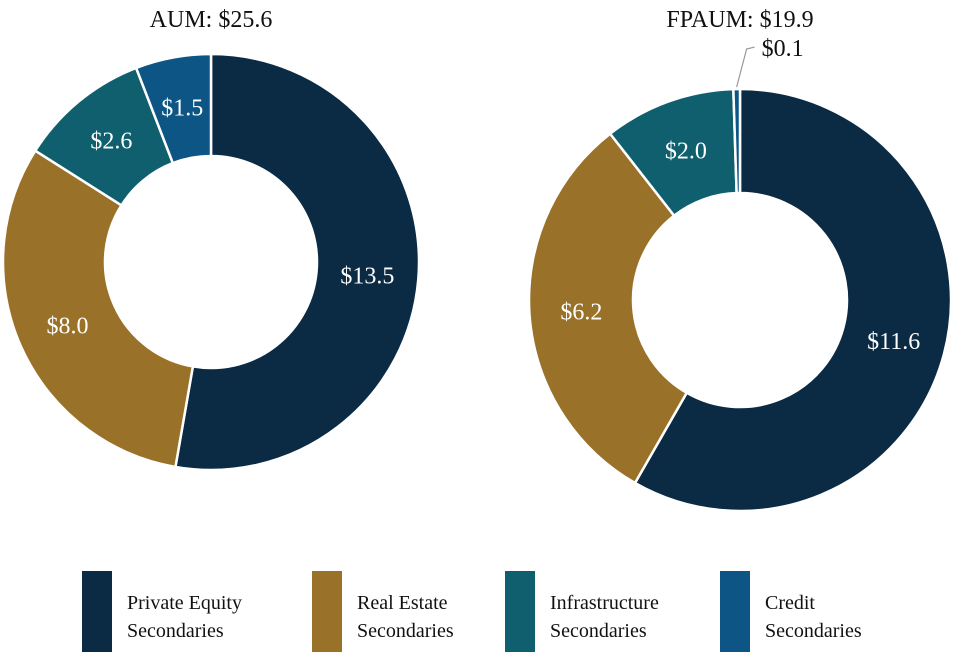 This screenshot has width=953, height=660. Describe the element at coordinates (67, 327) in the screenshot. I see `aum-label-real-estate: $8.0` at that location.